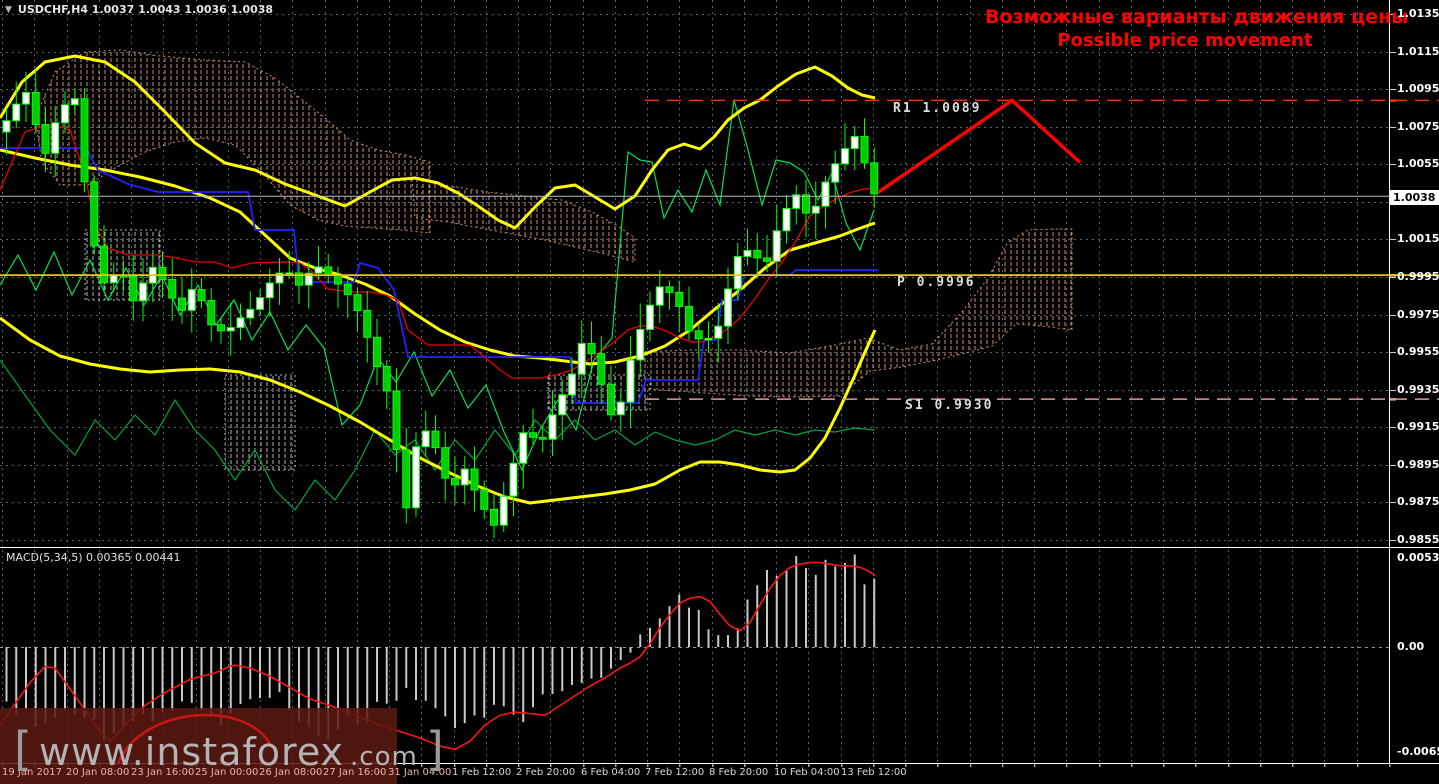 The height and width of the screenshot is (784, 1439). Describe the element at coordinates (1418, 51) in the screenshot. I see `price-axis-label: 1.0115` at that location.